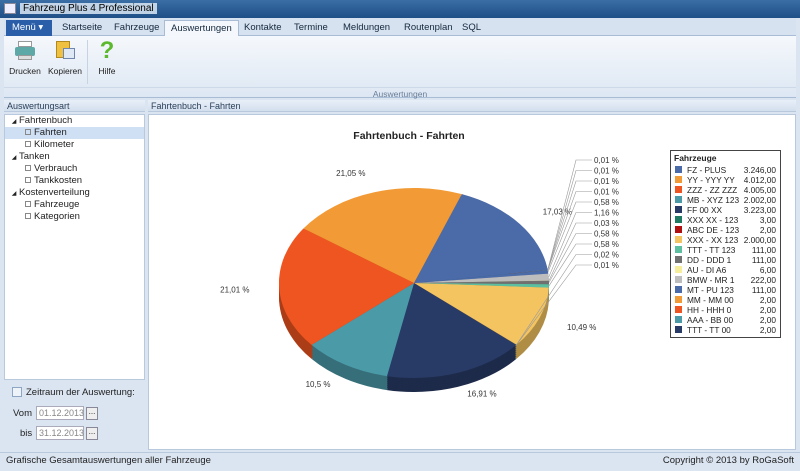 The width and height of the screenshot is (800, 471). What do you see at coordinates (88, 8) in the screenshot?
I see `window-title: Fahrzeug Plus 4 Professional` at bounding box center [88, 8].